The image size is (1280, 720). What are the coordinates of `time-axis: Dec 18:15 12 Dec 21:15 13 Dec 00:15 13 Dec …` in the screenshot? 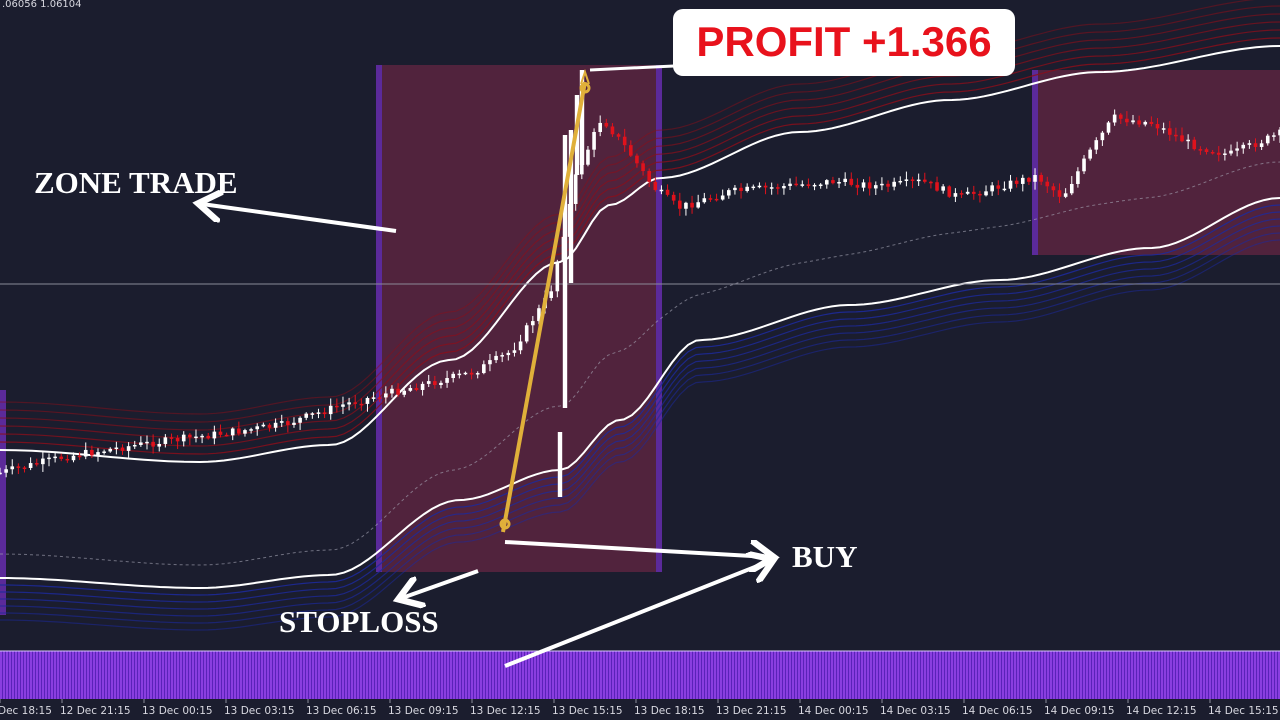 It's located at (640, 709).